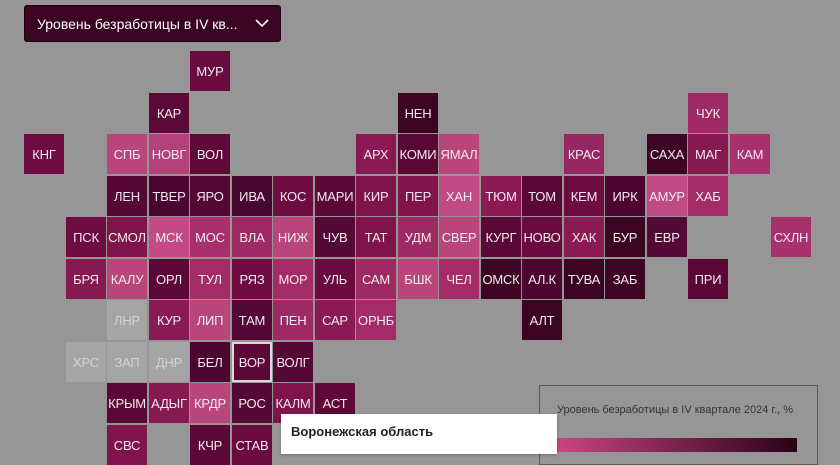 The image size is (840, 465). Describe the element at coordinates (667, 237) in the screenshot. I see `region-tile: ЕВР` at that location.